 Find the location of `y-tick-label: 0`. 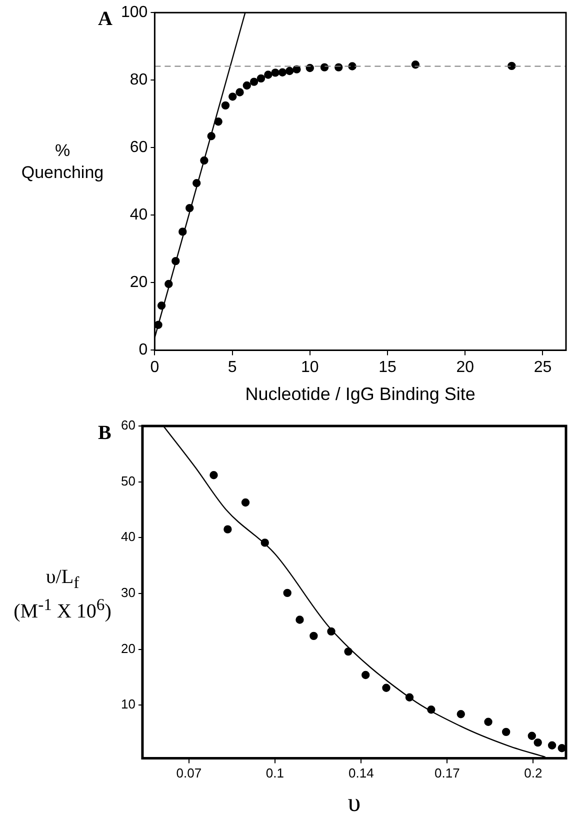

y-tick-label: 0 is located at coordinates (143, 350).